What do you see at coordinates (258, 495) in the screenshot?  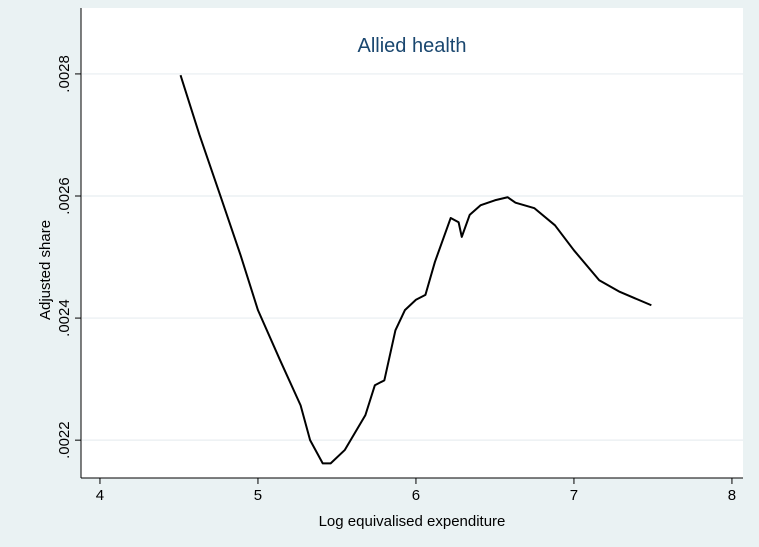 I see `x-tick-label: 5` at bounding box center [258, 495].